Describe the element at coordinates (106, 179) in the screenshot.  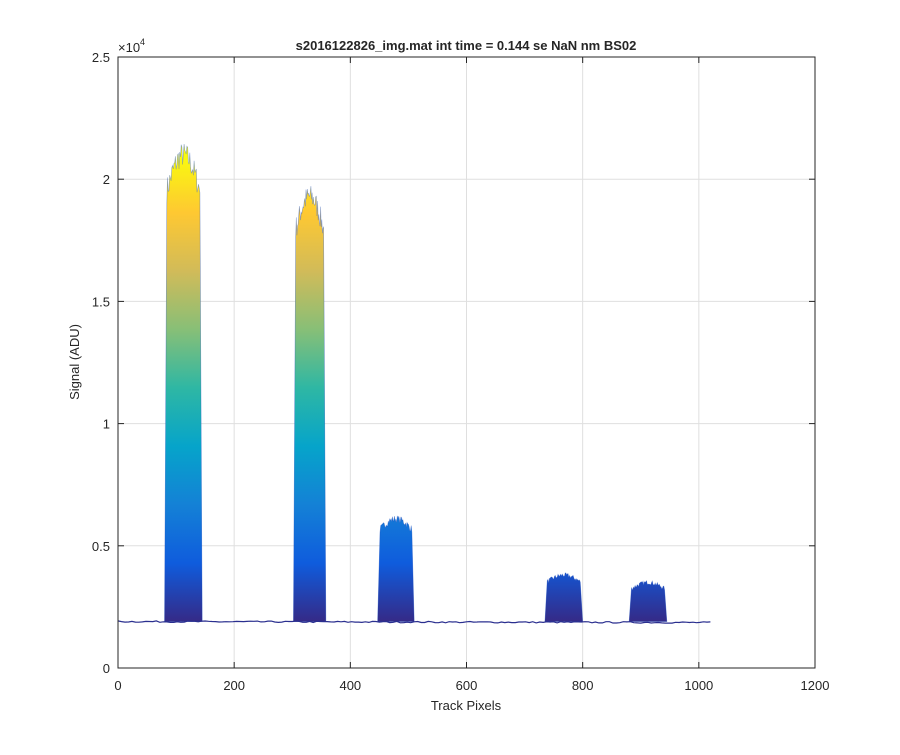
I see `y-tick-label: 2` at that location.